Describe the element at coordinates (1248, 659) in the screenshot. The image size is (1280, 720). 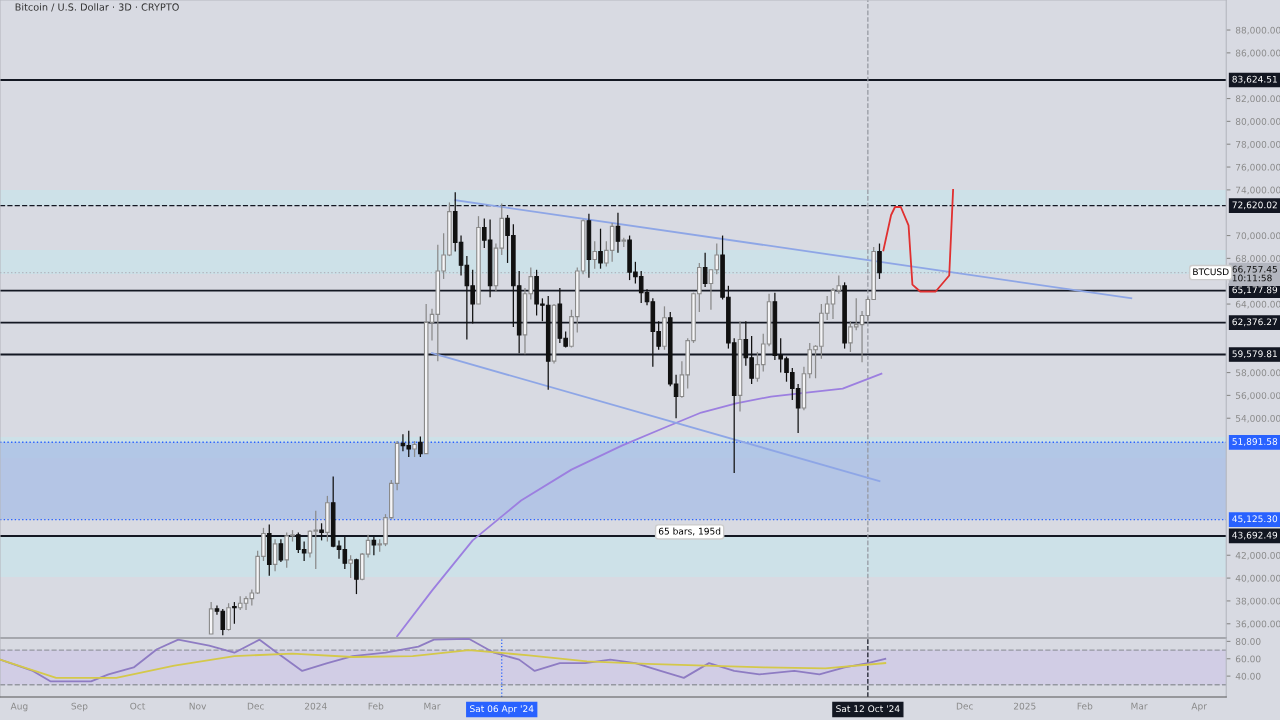
I see `y-tick-label: 60.00` at that location.